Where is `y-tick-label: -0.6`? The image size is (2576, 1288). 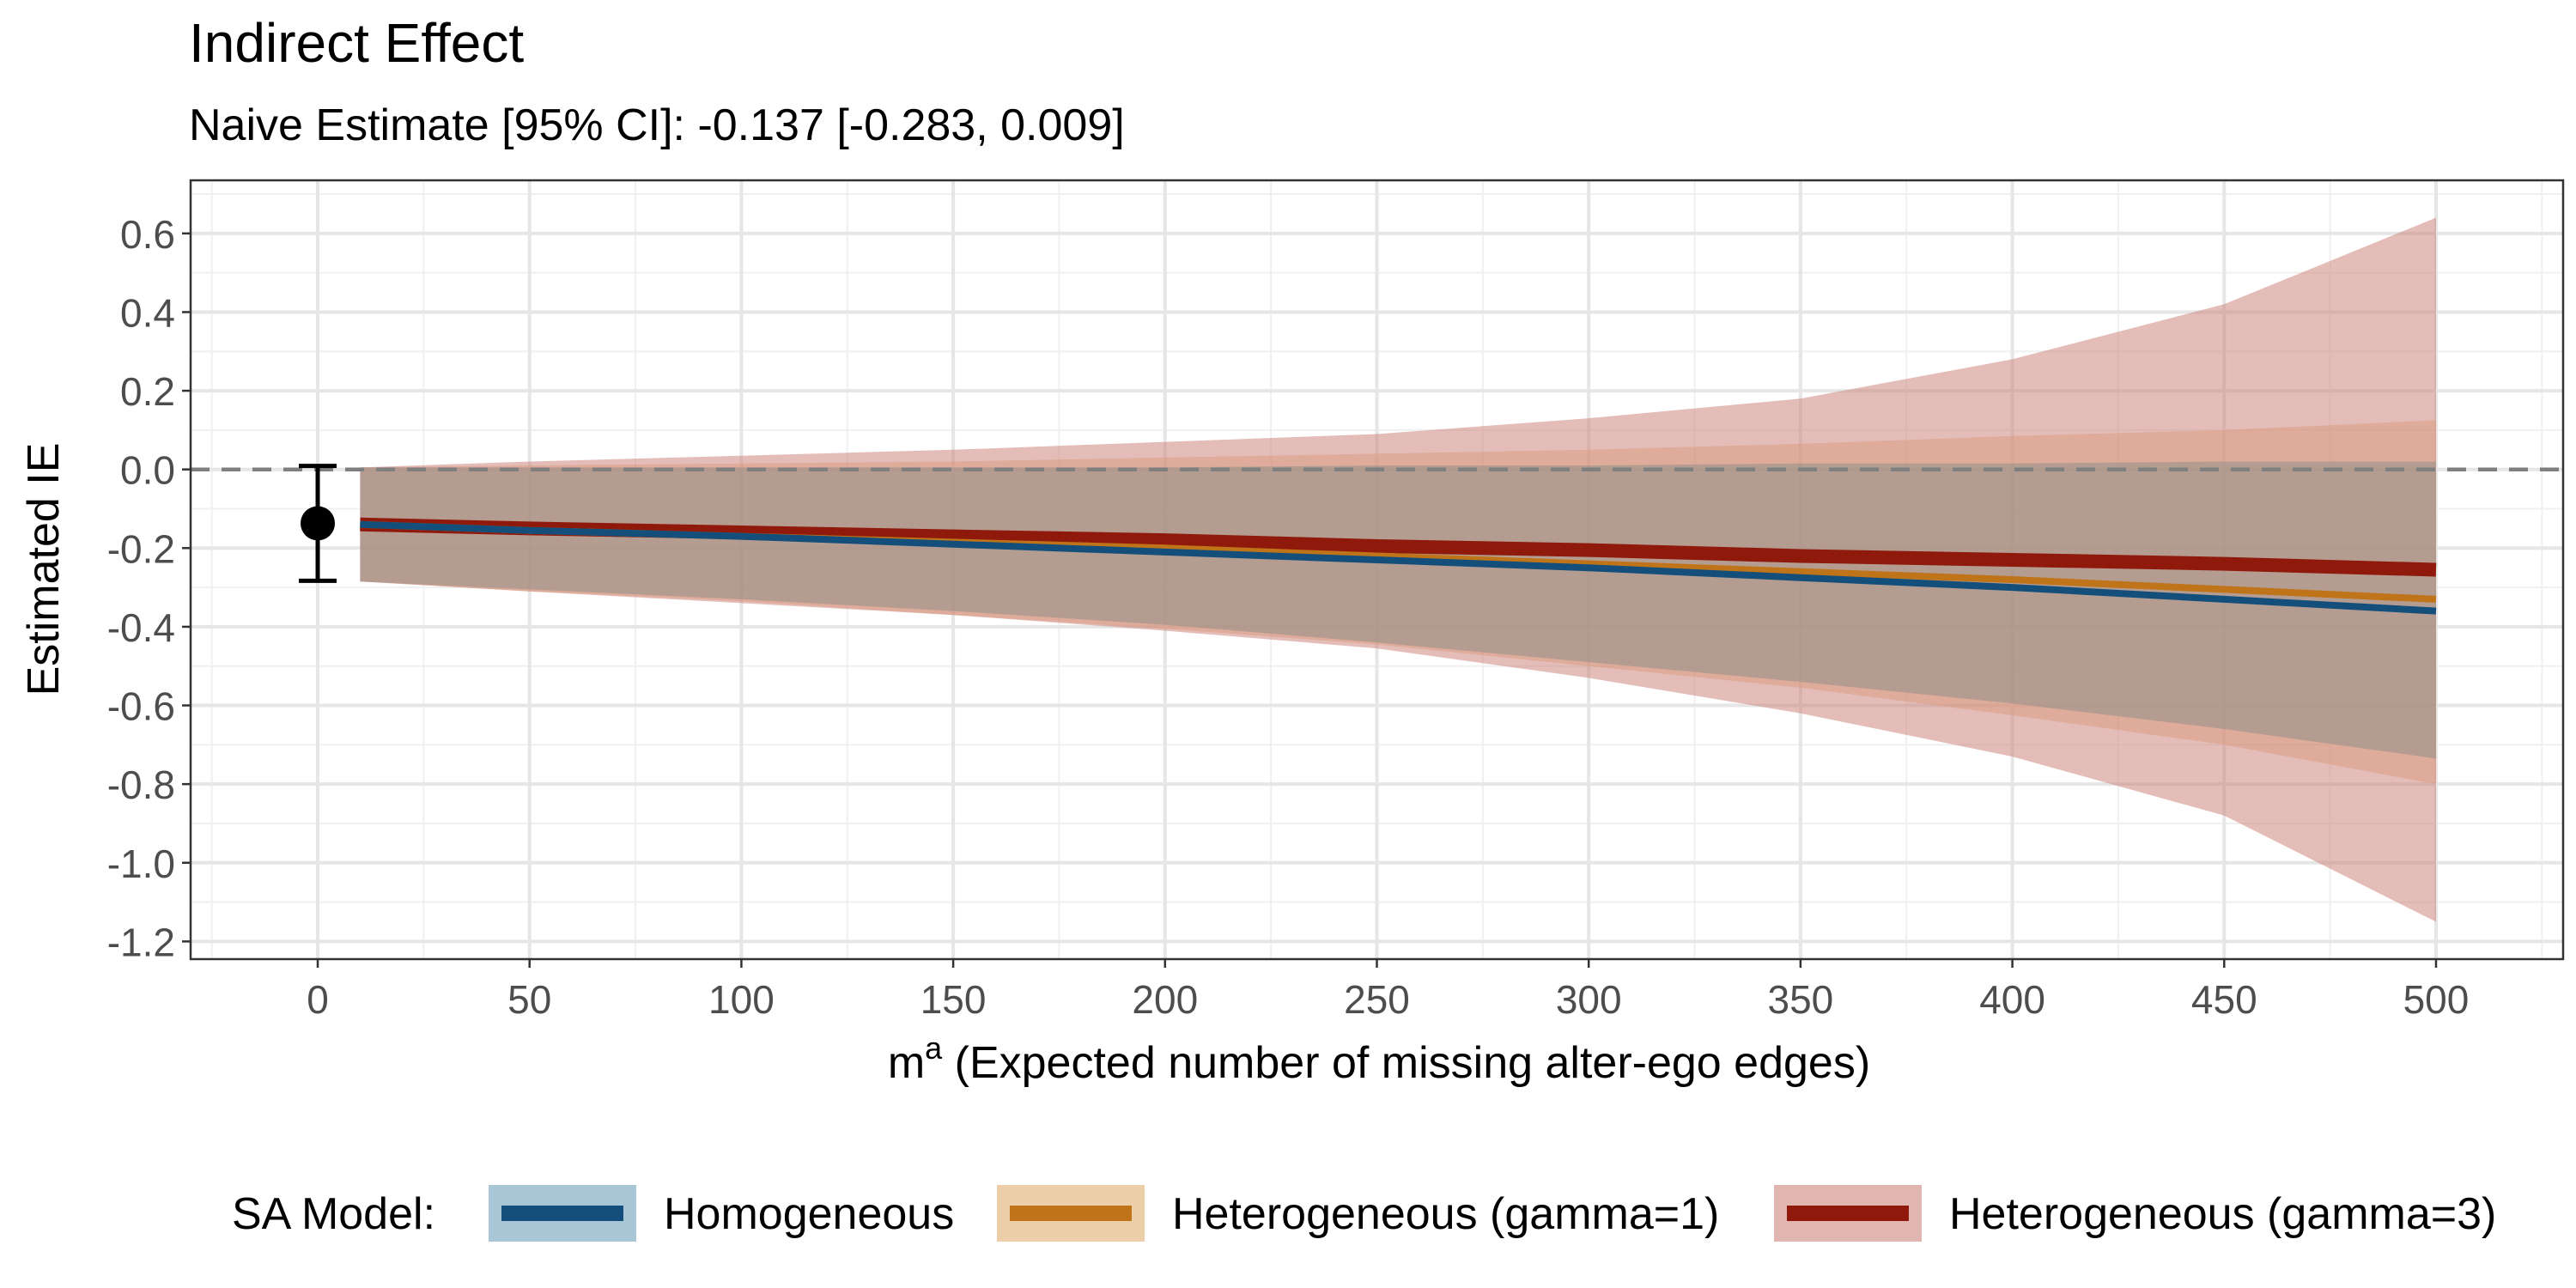 y-tick-label: -0.6 is located at coordinates (141, 706).